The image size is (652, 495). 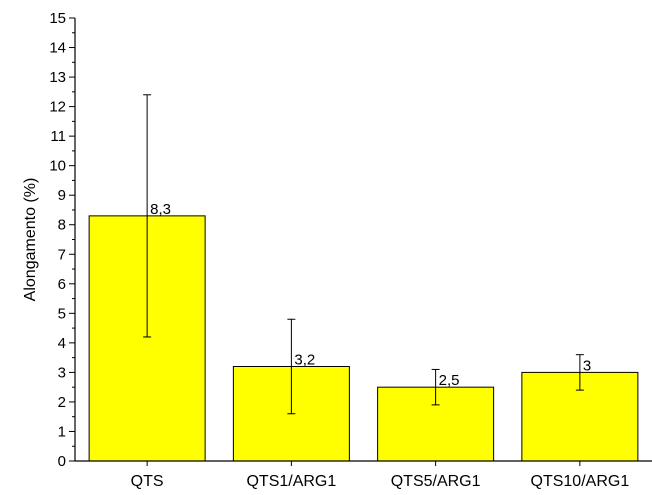 What do you see at coordinates (62, 313) in the screenshot?
I see `y-tick-label: 5` at bounding box center [62, 313].